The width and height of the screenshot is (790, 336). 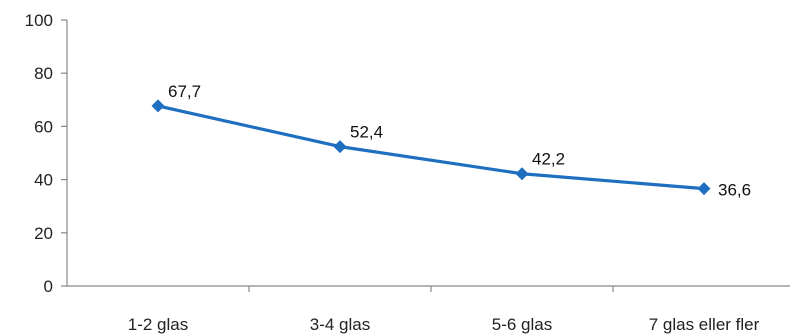 What do you see at coordinates (548, 159) in the screenshot?
I see `data-label: 42,2` at bounding box center [548, 159].